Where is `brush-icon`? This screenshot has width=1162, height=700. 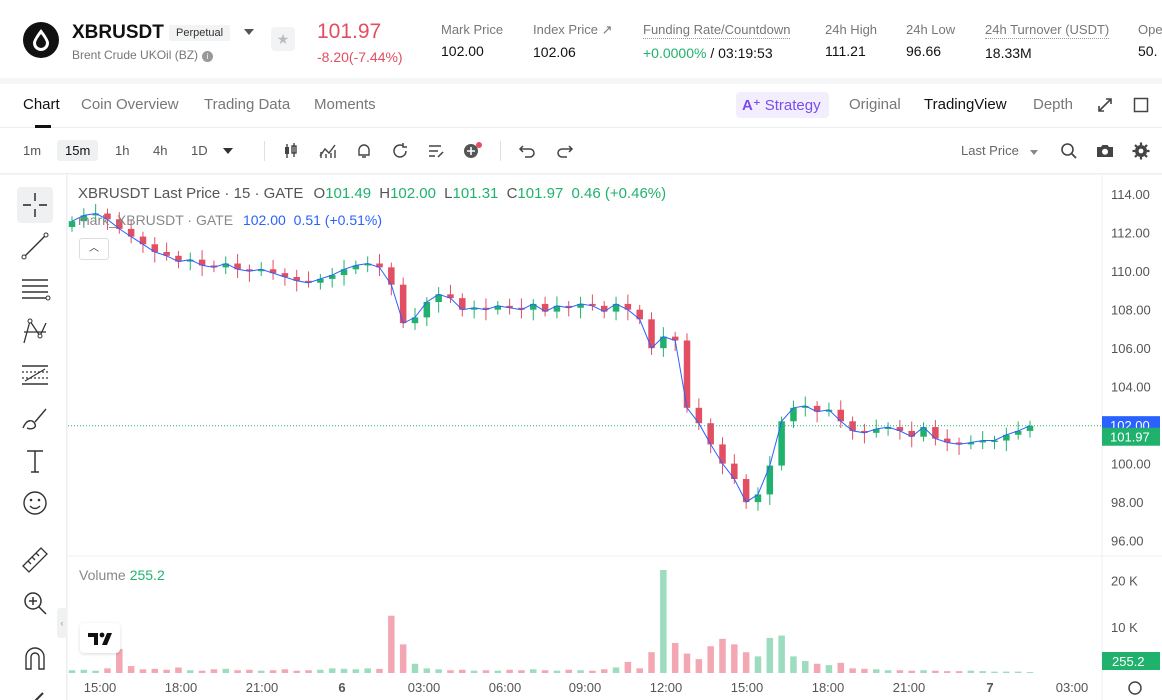 brush-icon is located at coordinates (35, 418).